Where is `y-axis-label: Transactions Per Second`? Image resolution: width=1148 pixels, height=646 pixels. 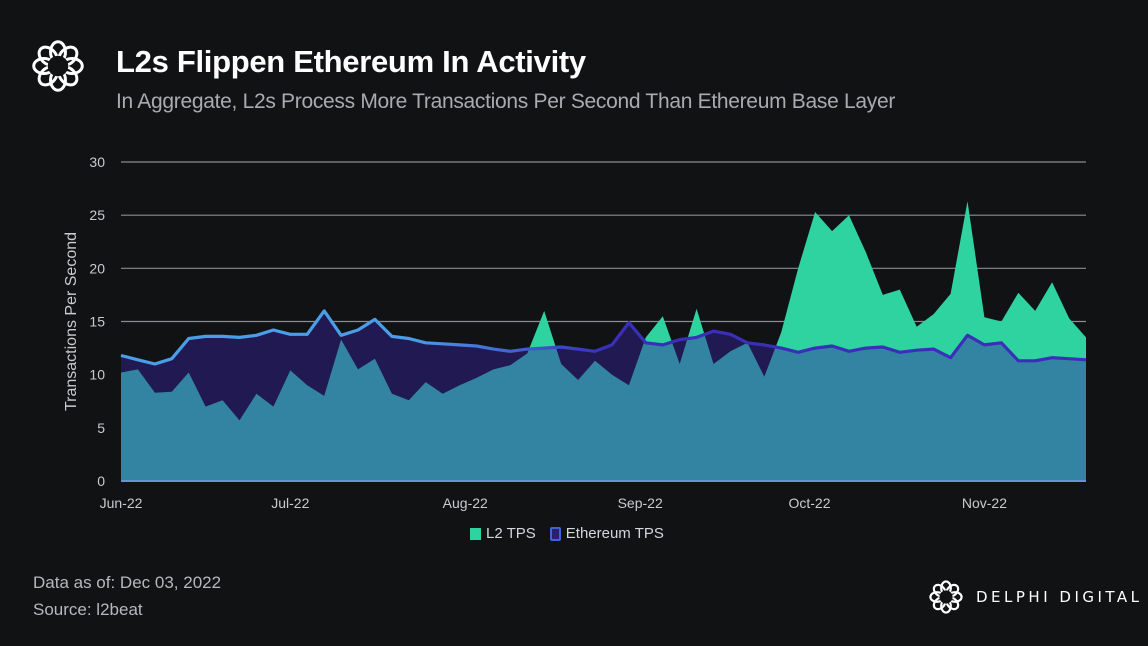 y-axis-label: Transactions Per Second is located at coordinates (71, 321).